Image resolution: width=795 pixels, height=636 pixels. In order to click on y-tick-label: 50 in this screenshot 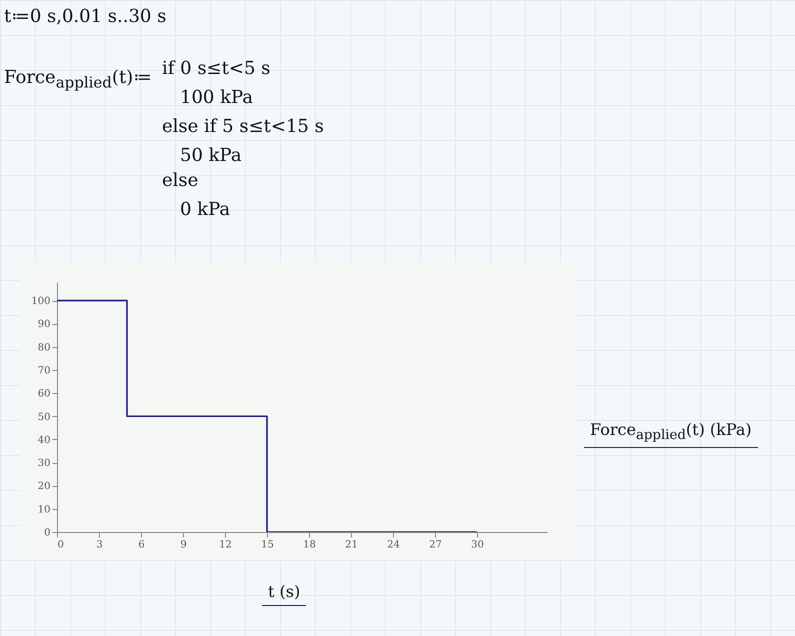, I will do `click(44, 417)`.